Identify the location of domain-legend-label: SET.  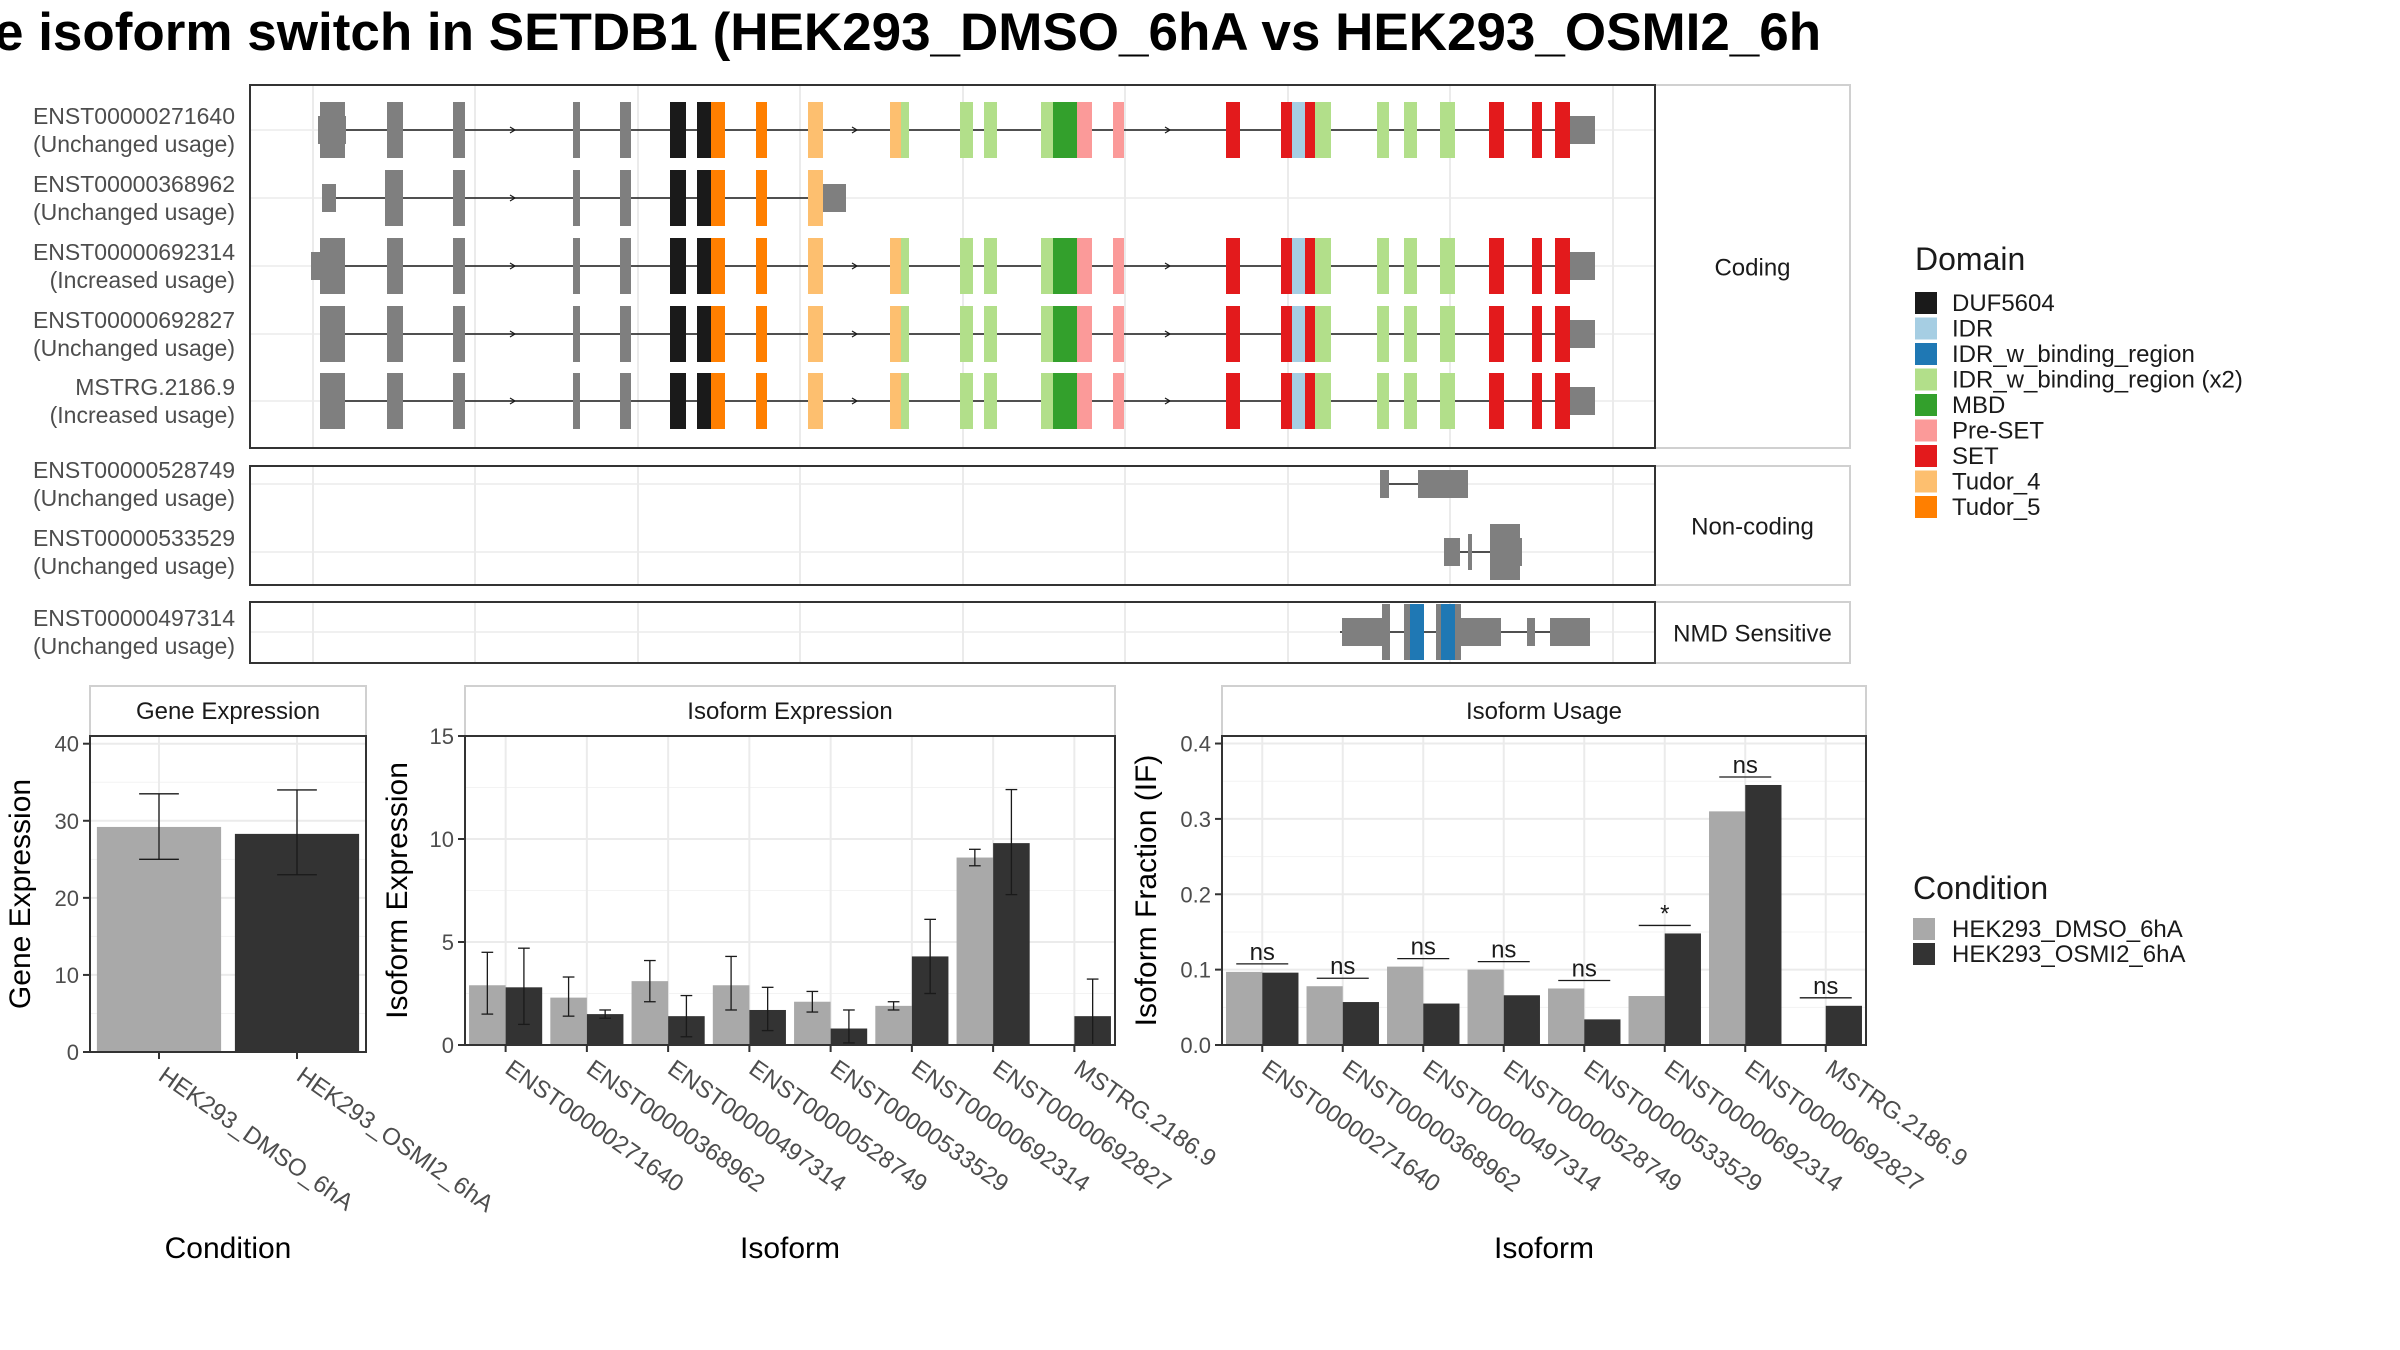
(1975, 456).